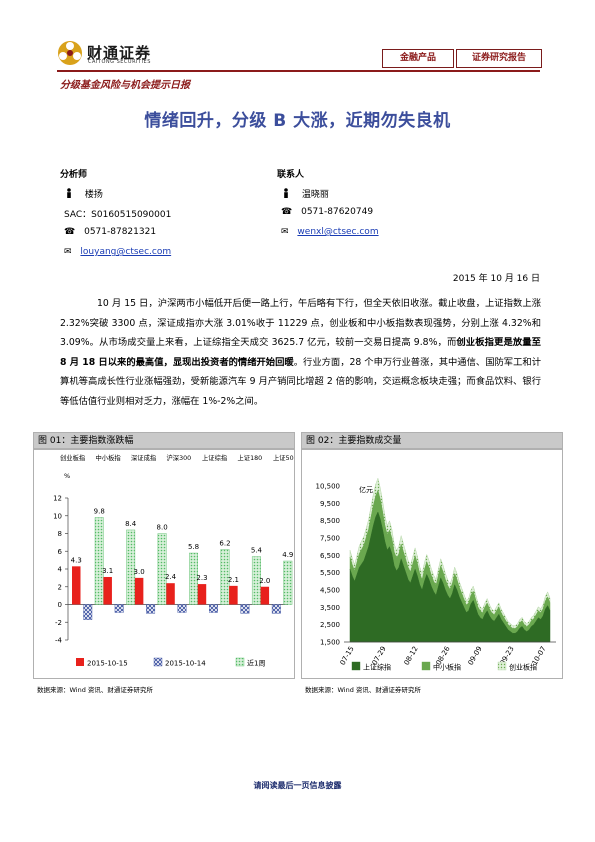  I want to click on y-tick-label: 9,500, so click(330, 504).